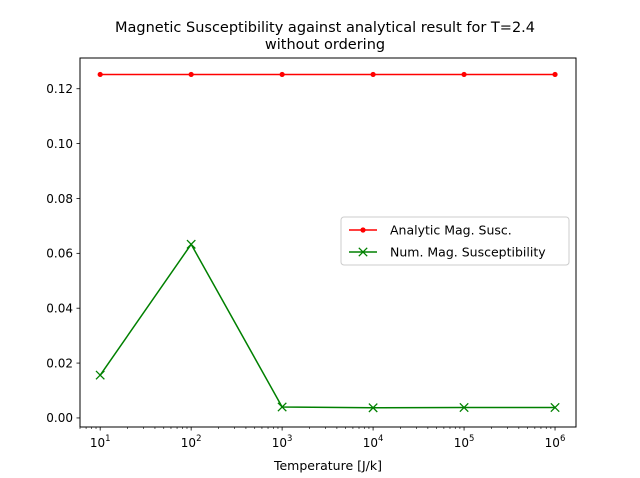  I want to click on y-tick-label: 0.00, so click(59, 418).